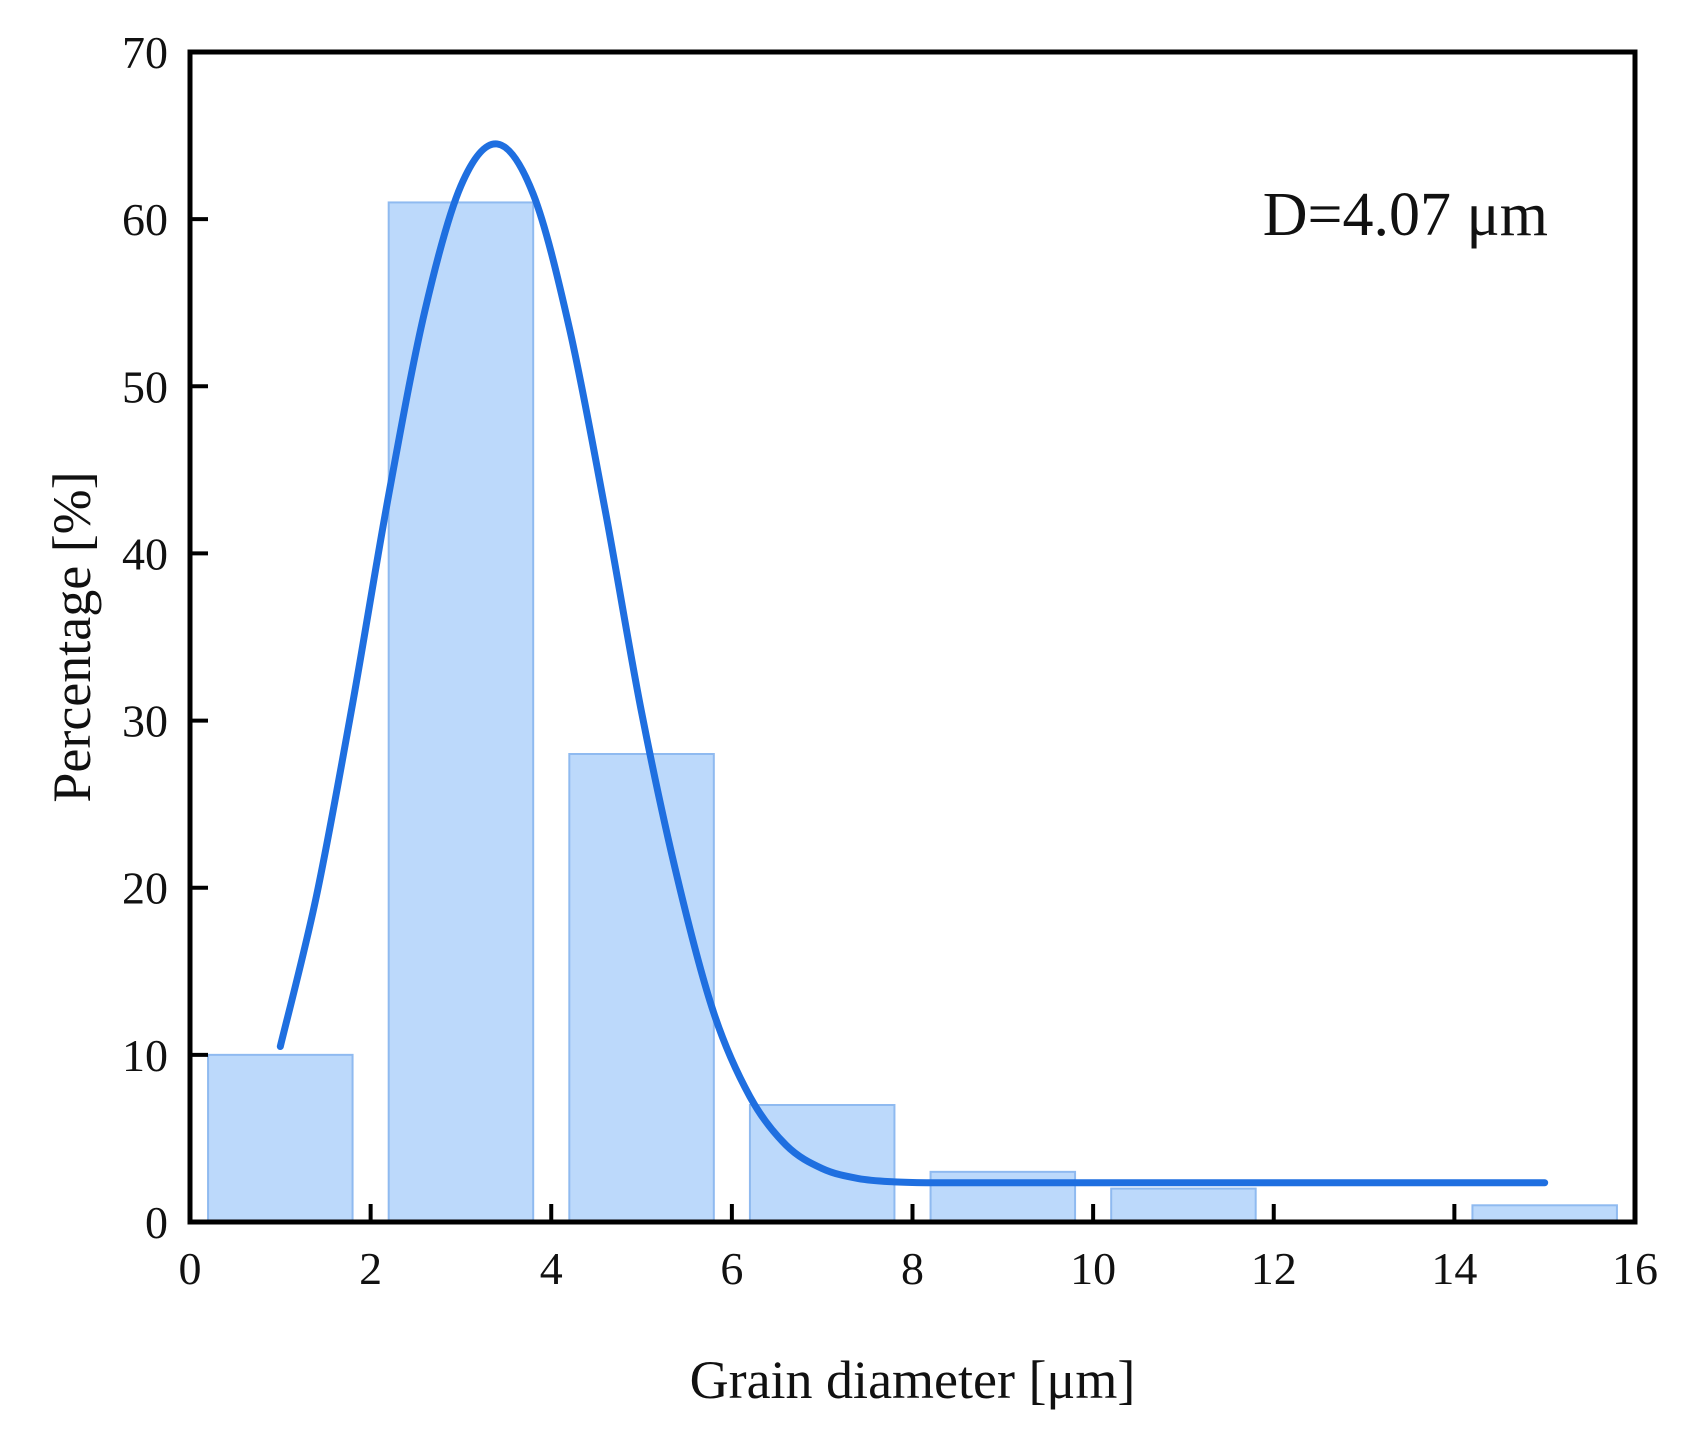  I want to click on x-tick-label-8: 8, so click(912, 1268).